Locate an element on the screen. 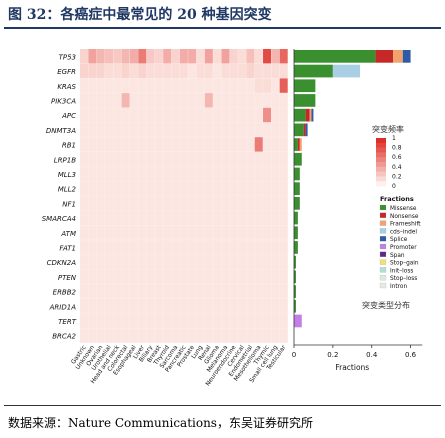 Image resolution: width=445 pixels, height=438 pixels. gene-label: APC is located at coordinates (68, 116).